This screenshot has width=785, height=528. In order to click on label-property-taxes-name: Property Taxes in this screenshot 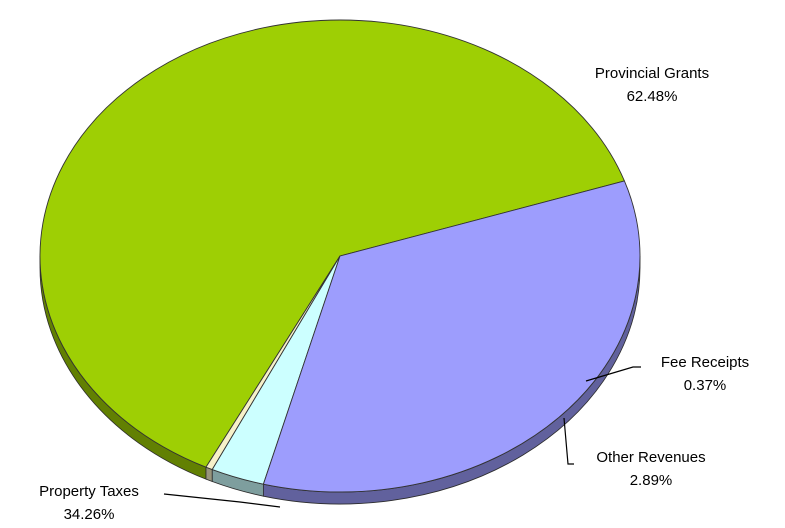, I will do `click(89, 491)`.